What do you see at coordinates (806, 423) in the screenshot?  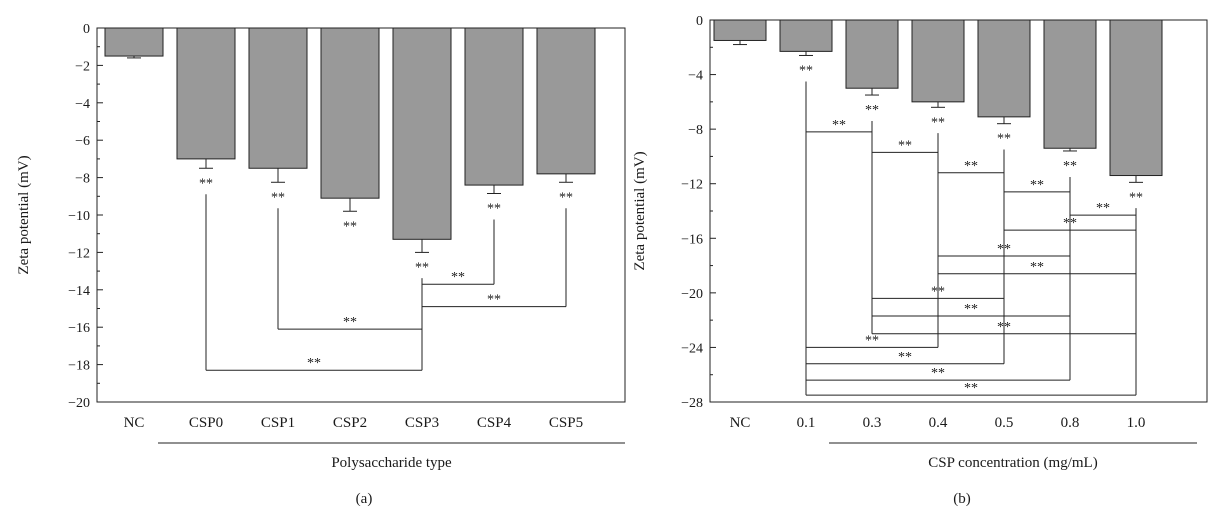 I see `x-tick-label: 0.1` at bounding box center [806, 423].